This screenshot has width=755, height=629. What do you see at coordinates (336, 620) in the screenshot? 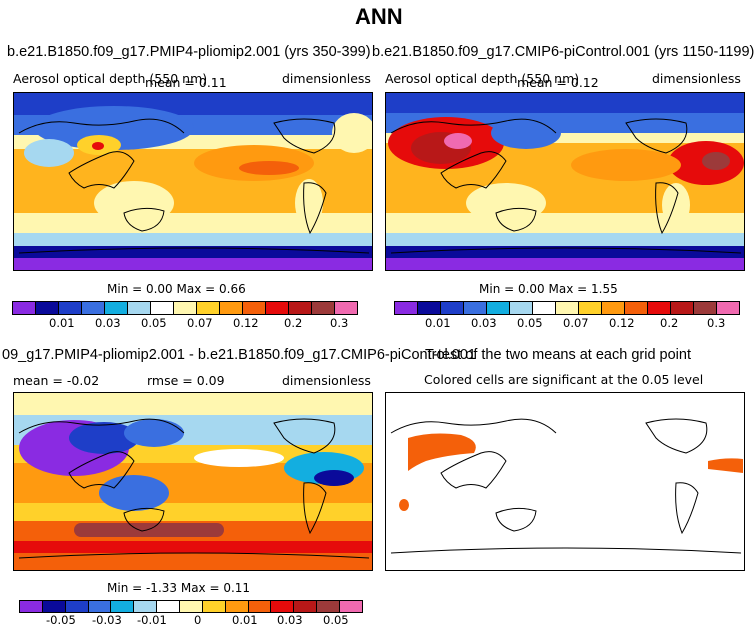
I see `panel3-tick-7: 0.05` at bounding box center [336, 620].